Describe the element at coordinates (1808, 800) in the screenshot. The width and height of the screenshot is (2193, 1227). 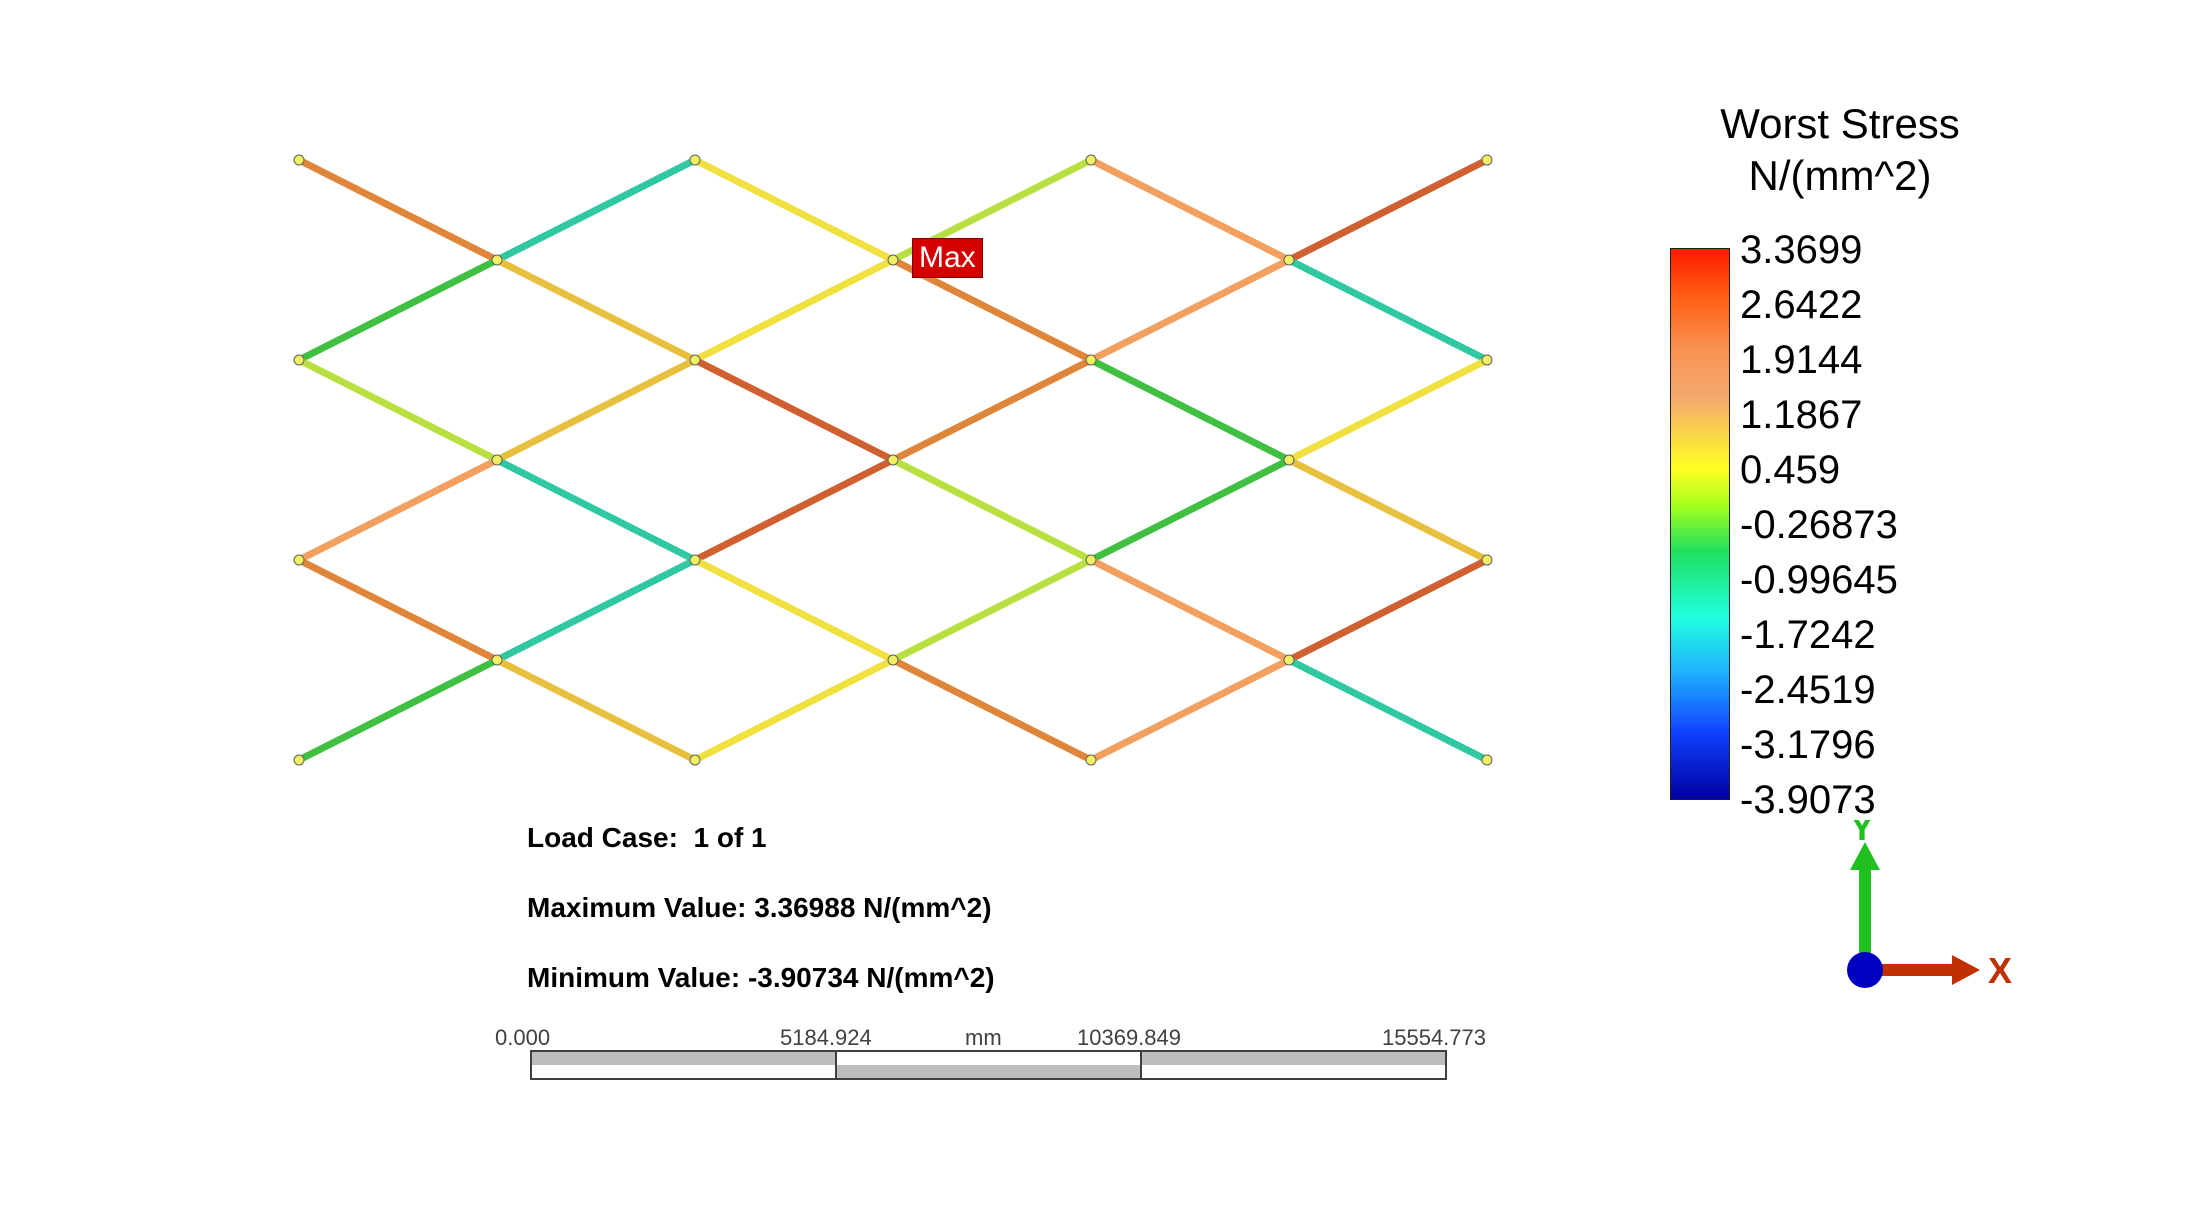
I see `scale-value-label: -3.9073` at that location.